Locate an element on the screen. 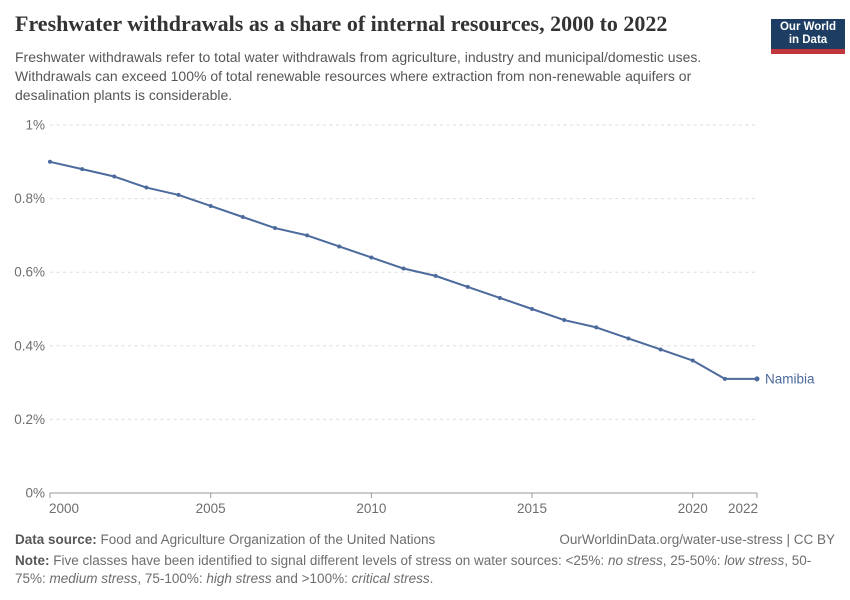  y-axis-tick-label: 1% is located at coordinates (35, 125).